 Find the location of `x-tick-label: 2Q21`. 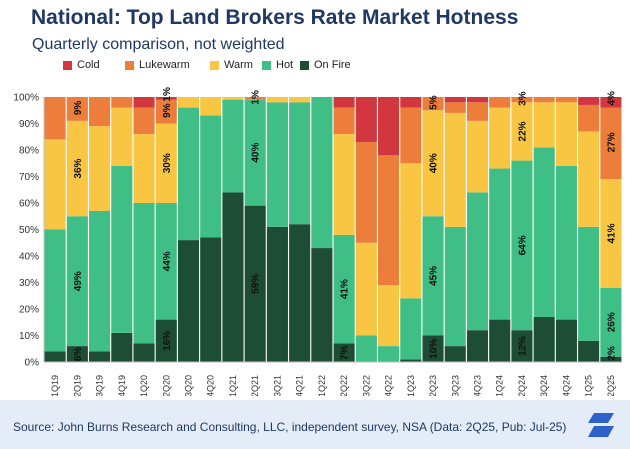

x-tick-label: 2Q21 is located at coordinates (255, 385).